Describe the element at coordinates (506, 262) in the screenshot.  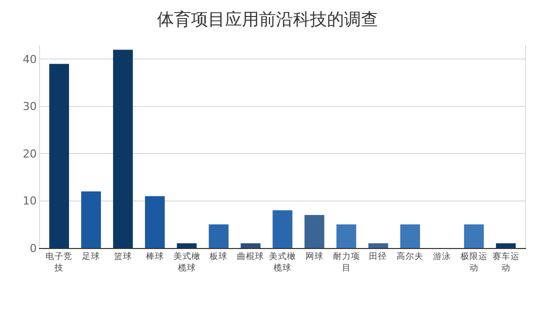
I see `x-tick-label: 赛车运动` at that location.